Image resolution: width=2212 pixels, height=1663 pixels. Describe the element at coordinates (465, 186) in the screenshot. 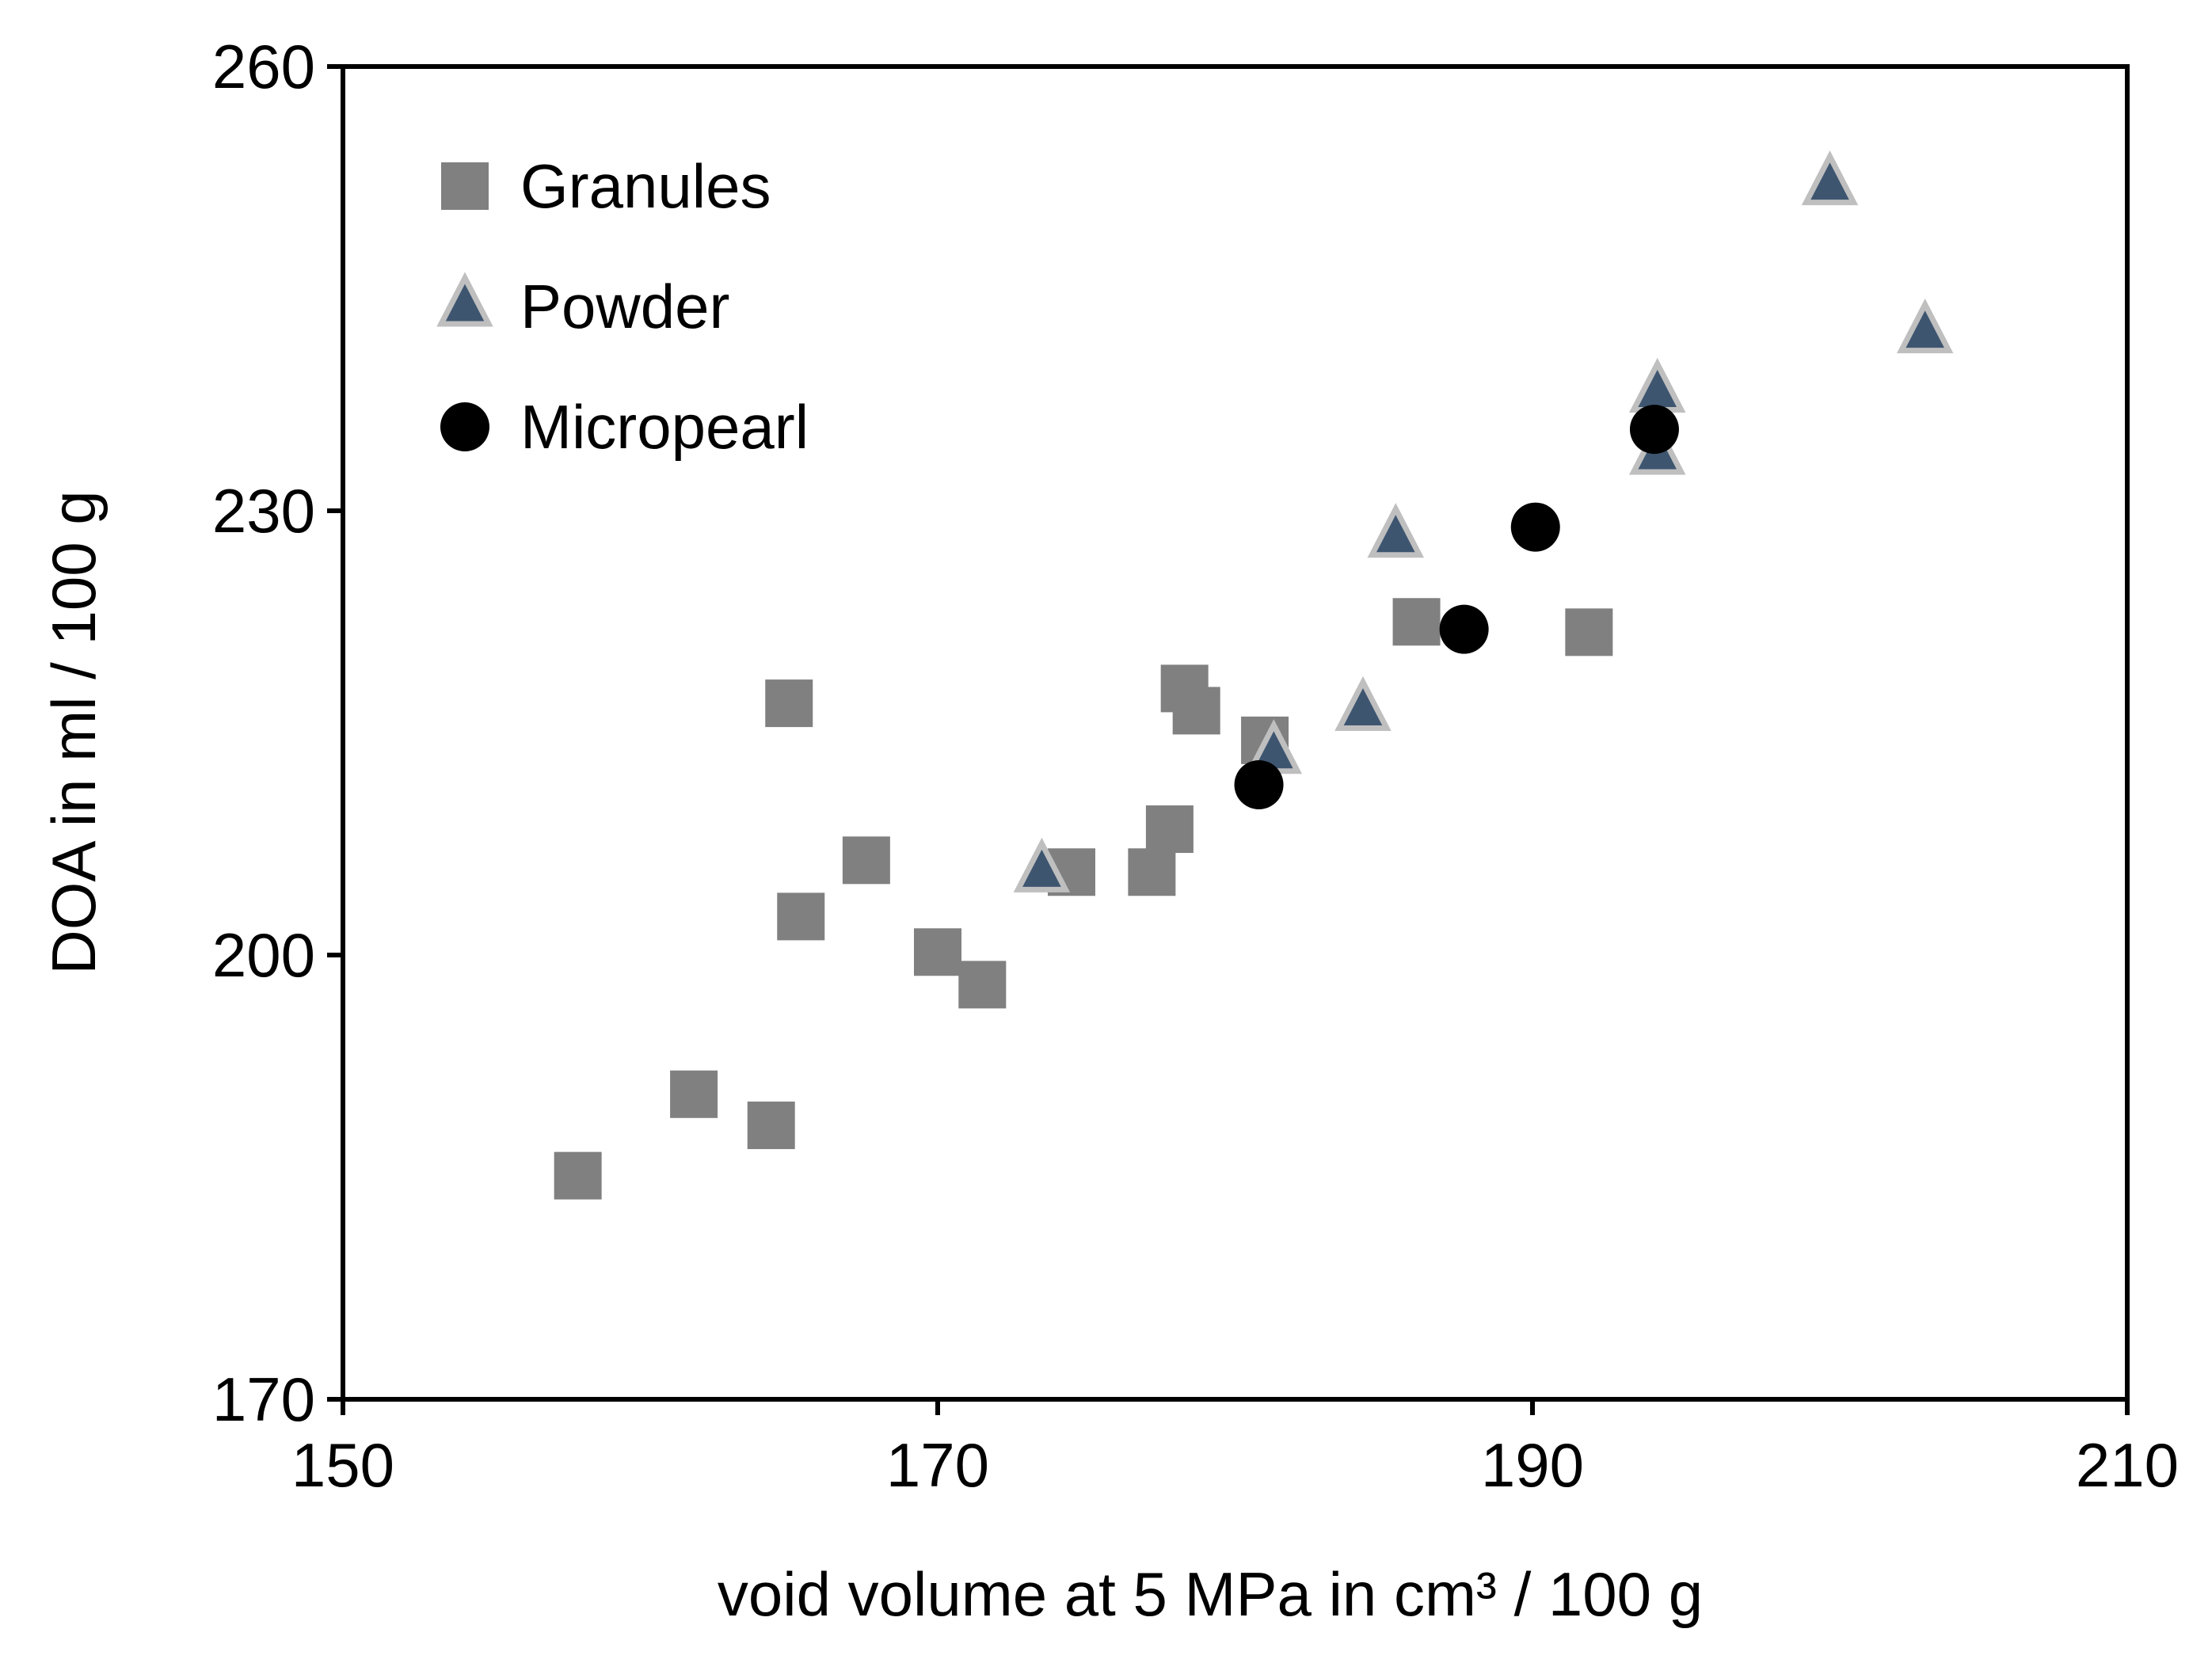

I see `legend-marker-granules` at that location.